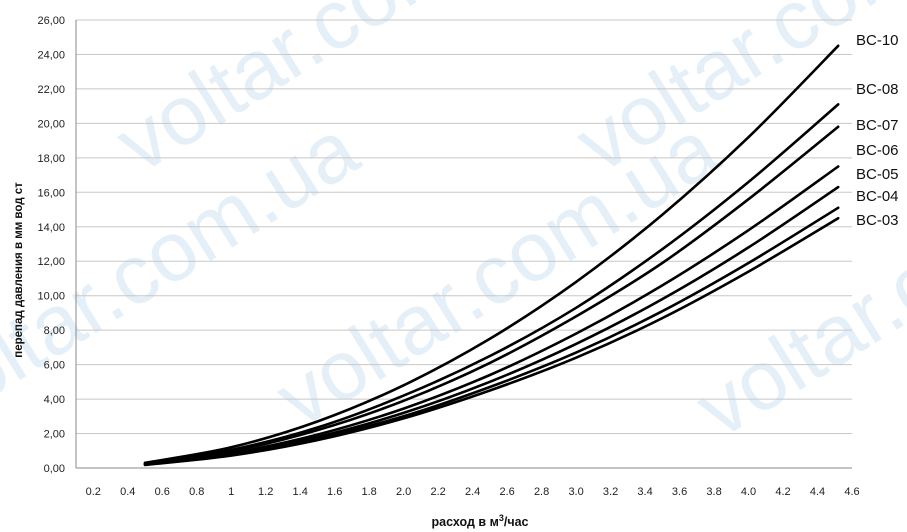 This screenshot has width=907, height=532. Describe the element at coordinates (782, 492) in the screenshot. I see `x-tick-label: 4.2` at that location.